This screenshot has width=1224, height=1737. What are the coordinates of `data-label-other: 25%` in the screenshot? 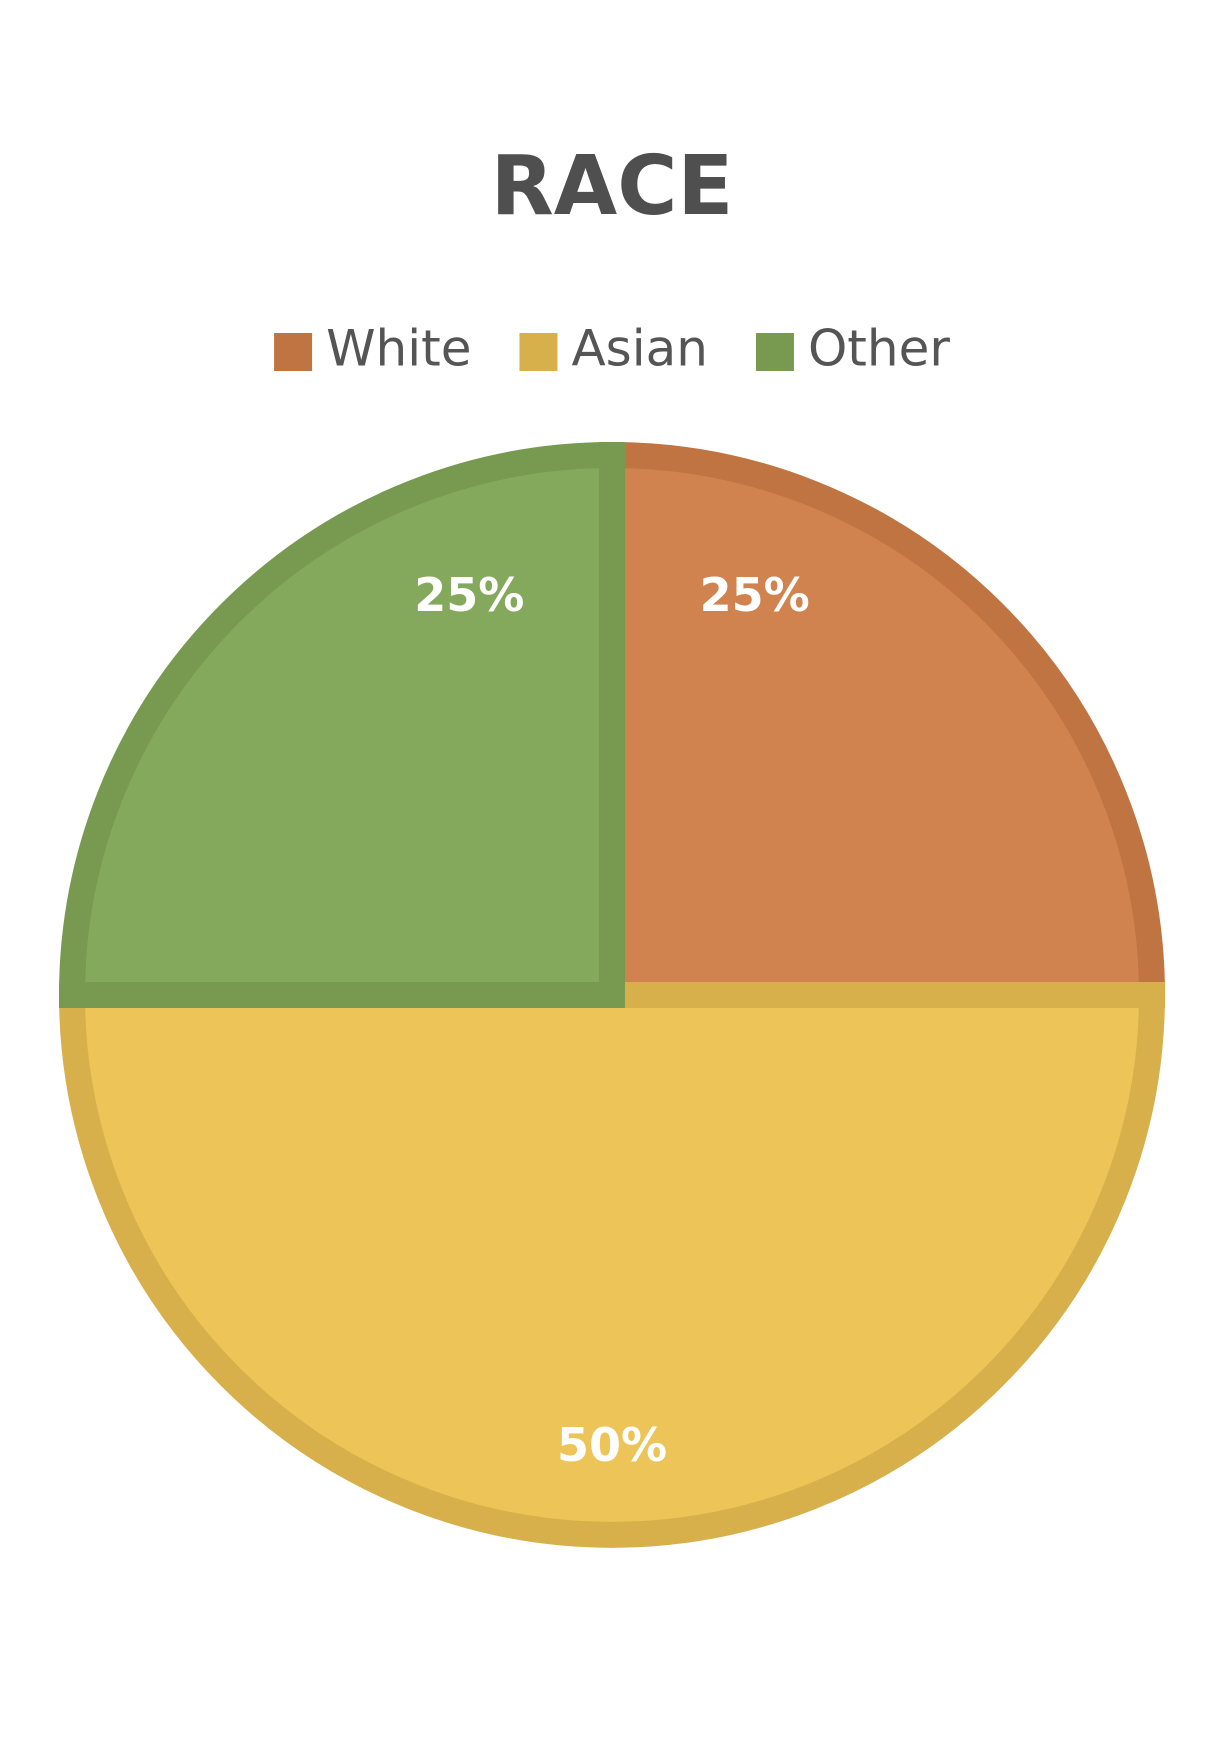 It's located at (469, 595).